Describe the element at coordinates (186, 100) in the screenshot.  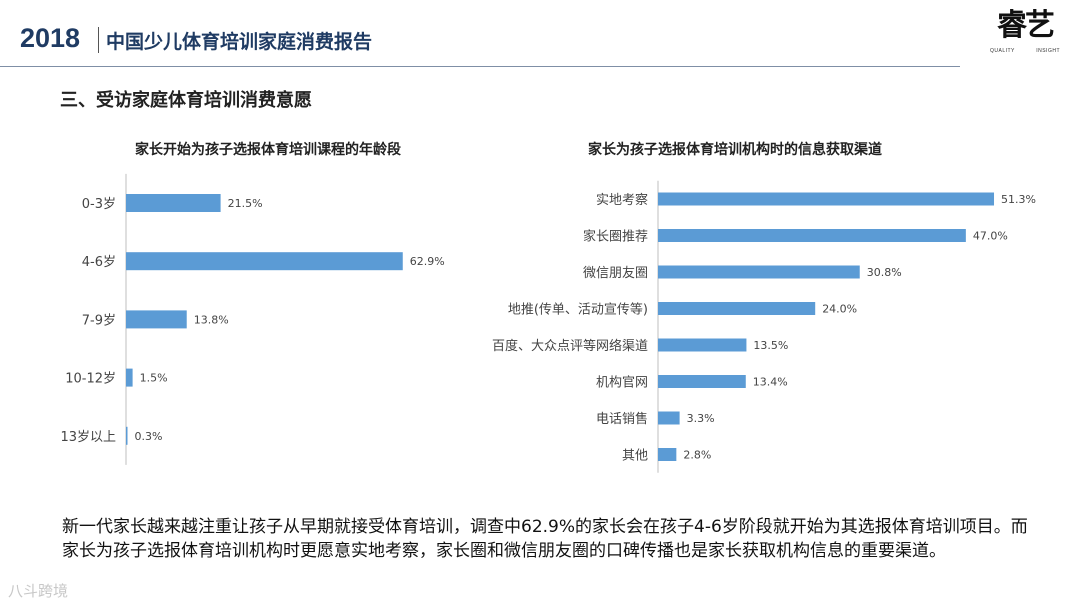
I see `section-title: 三、受访家庭体育培训消费意愿` at that location.